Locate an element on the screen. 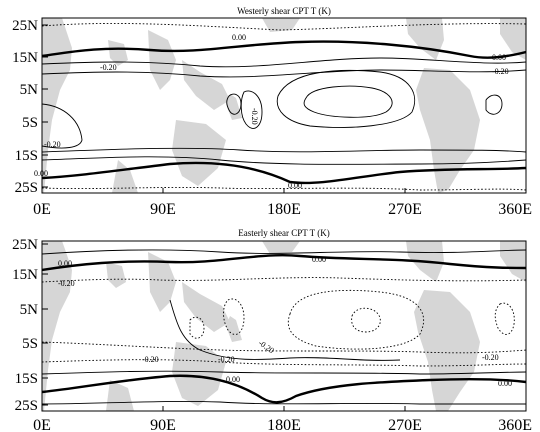 The height and width of the screenshot is (432, 540). panel-title: Westerly shear CPT T (K) is located at coordinates (284, 11).